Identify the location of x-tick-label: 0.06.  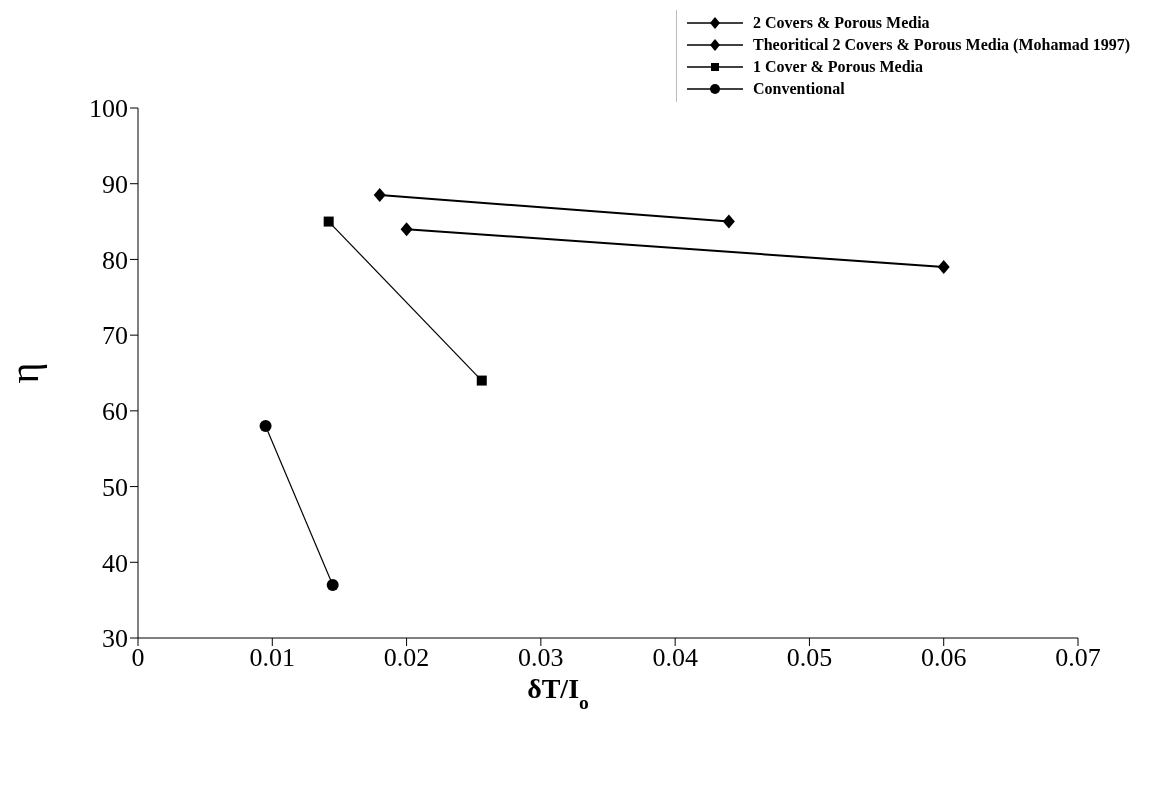
(943, 658).